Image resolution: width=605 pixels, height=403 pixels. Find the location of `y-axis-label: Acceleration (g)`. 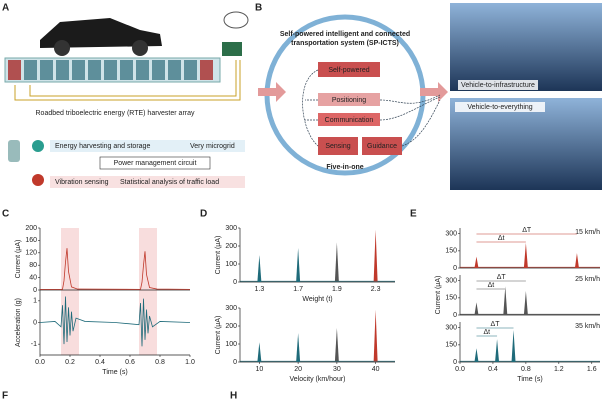

y-axis-label: Acceleration (g) is located at coordinates (18, 322).